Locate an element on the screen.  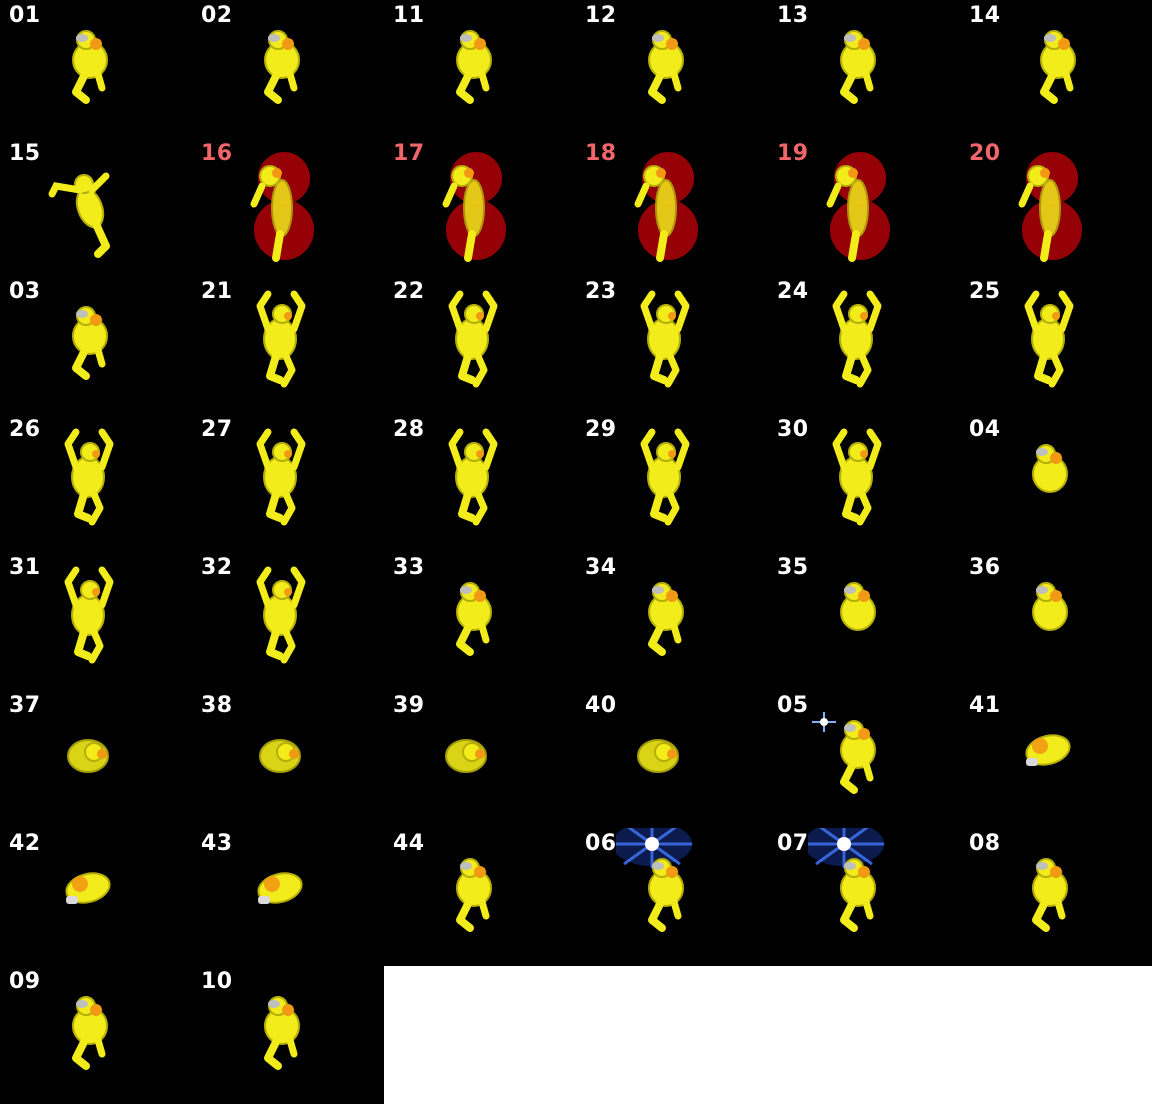
frame-number: 35 is located at coordinates (793, 567).